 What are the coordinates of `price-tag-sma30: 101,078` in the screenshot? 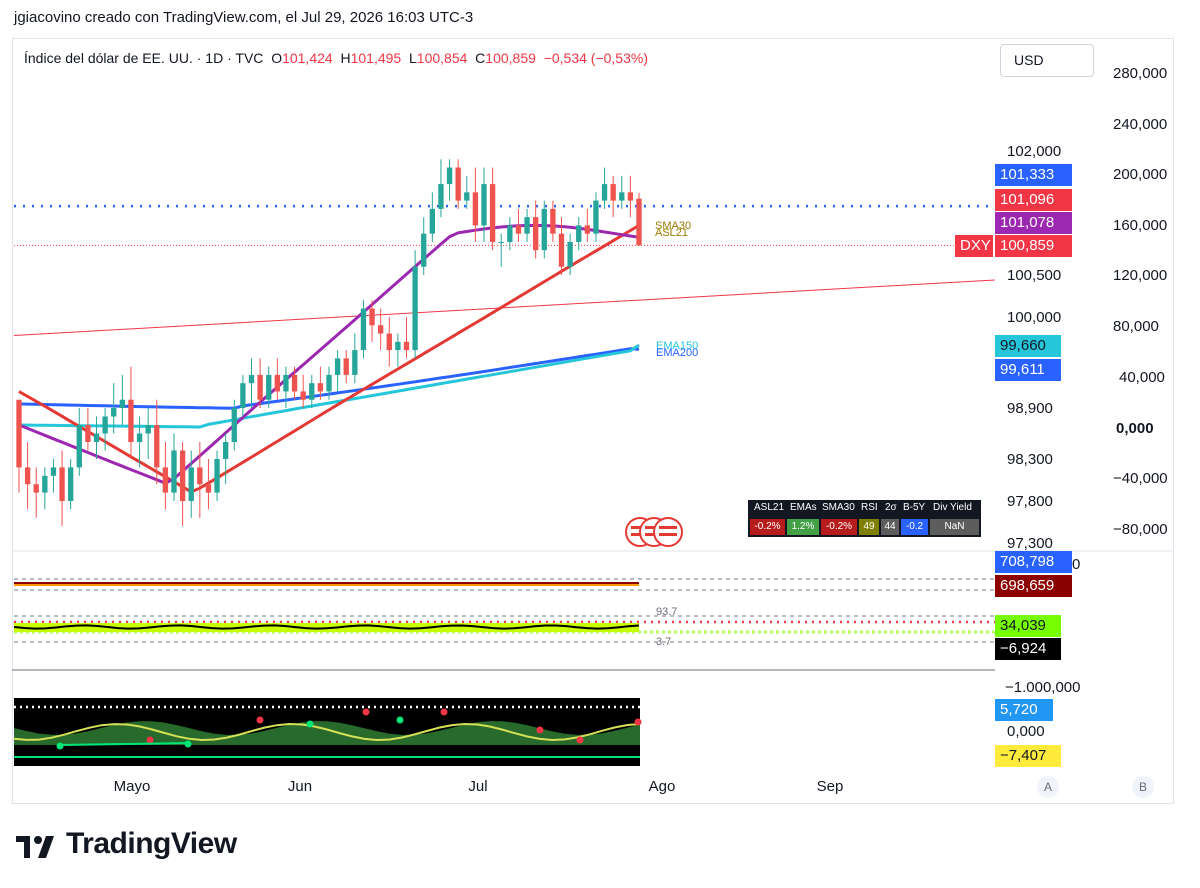 It's located at (1033, 223).